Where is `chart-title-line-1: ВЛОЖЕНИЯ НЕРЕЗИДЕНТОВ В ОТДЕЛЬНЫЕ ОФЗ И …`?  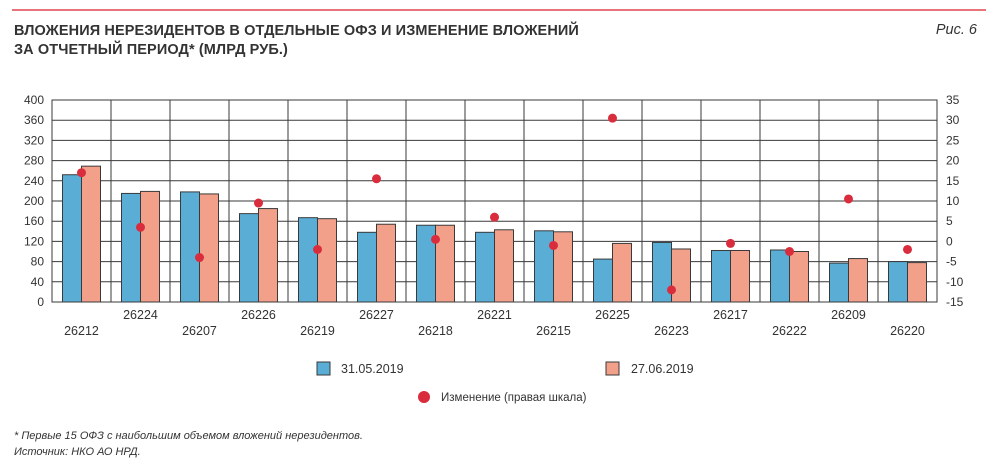 chart-title-line-1: ВЛОЖЕНИЯ НЕРЕЗИДЕНТОВ В ОТДЕЛЬНЫЕ ОФЗ И … is located at coordinates (296, 31).